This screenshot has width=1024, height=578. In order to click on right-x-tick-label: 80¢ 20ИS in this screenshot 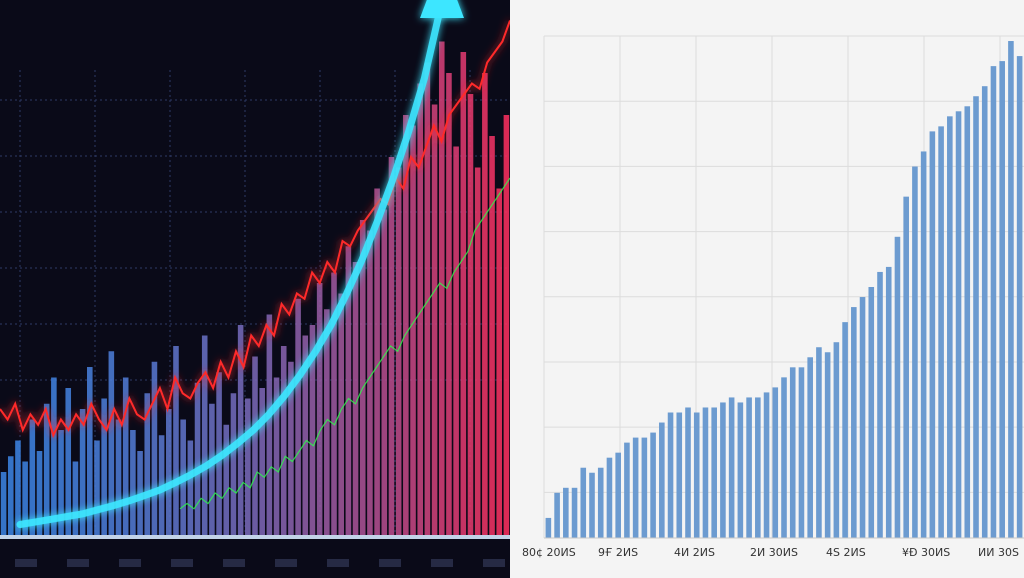, I will do `click(549, 552)`.